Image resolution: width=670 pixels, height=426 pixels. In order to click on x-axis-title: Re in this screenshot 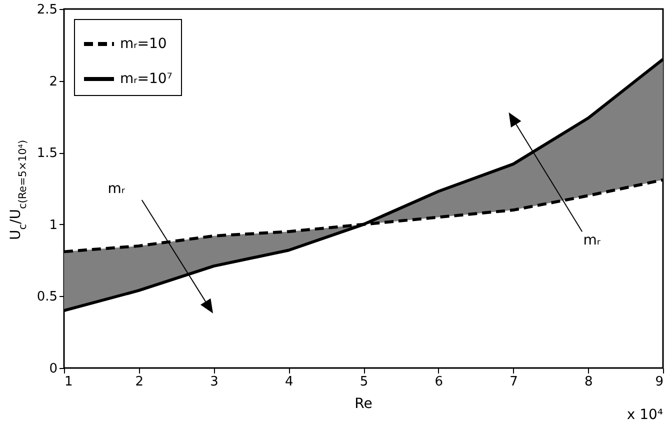, I will do `click(363, 404)`.